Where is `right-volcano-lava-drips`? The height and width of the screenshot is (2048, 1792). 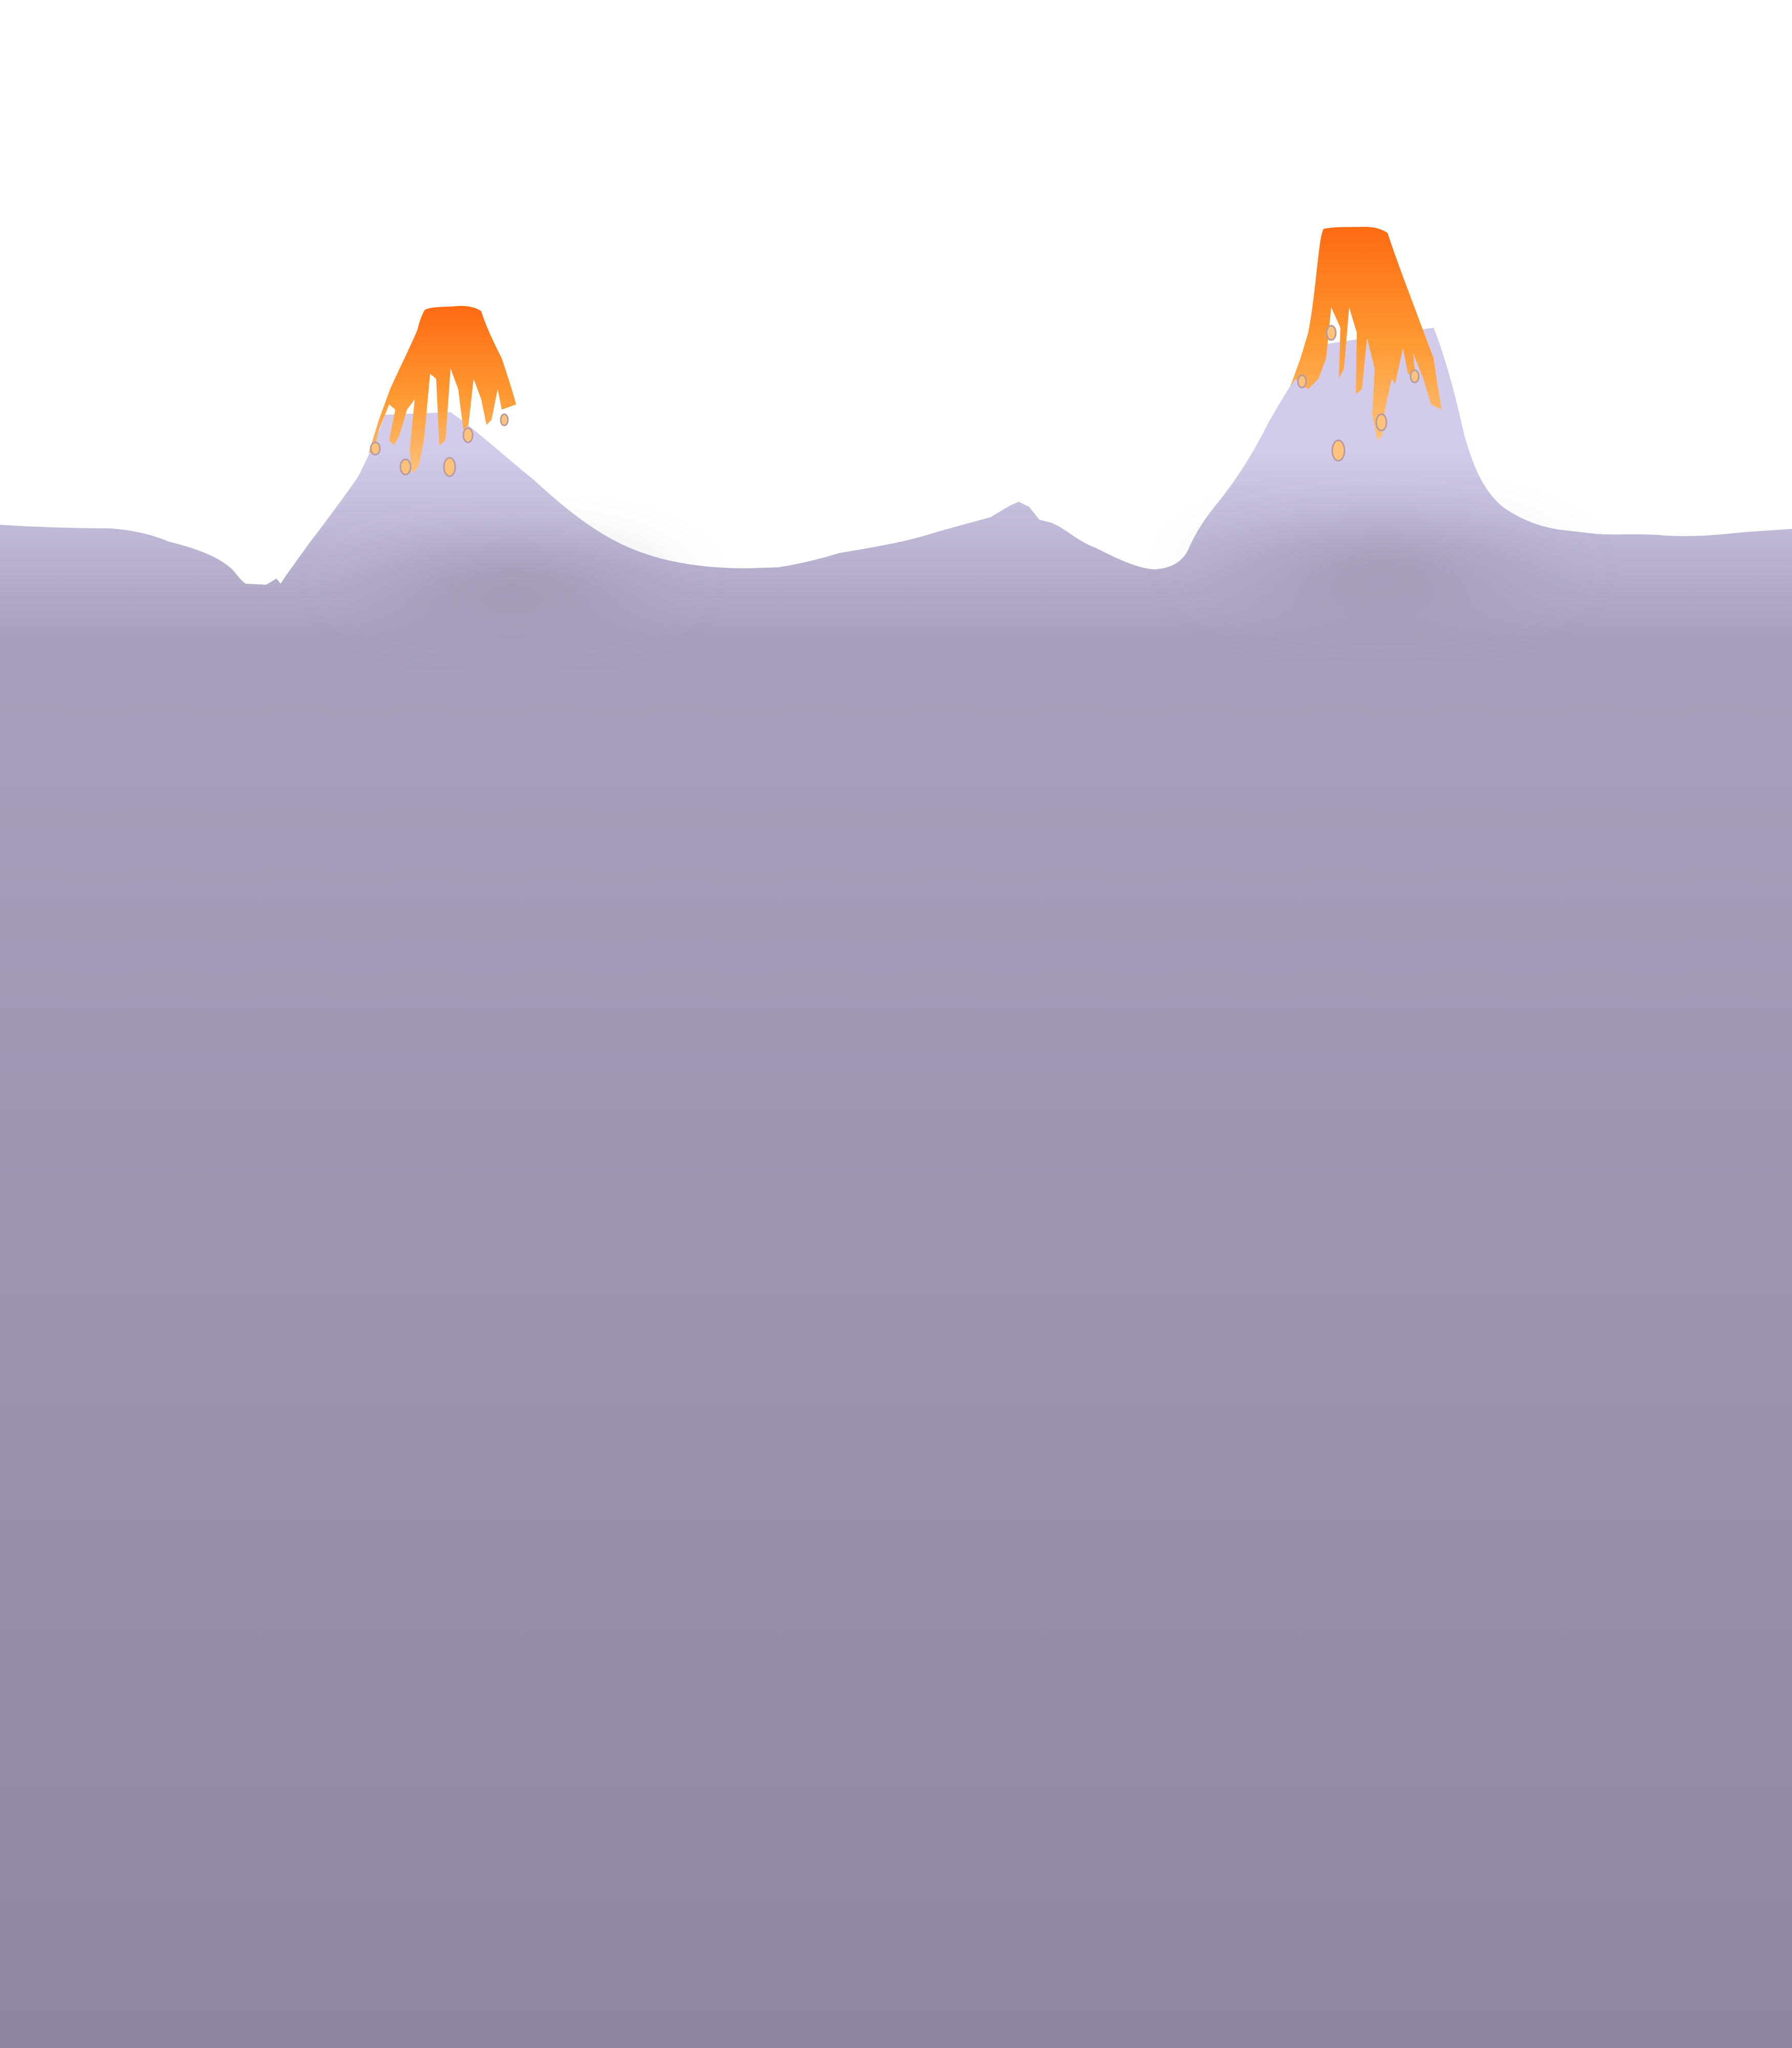
right-volcano-lava-drips is located at coordinates (1358, 393).